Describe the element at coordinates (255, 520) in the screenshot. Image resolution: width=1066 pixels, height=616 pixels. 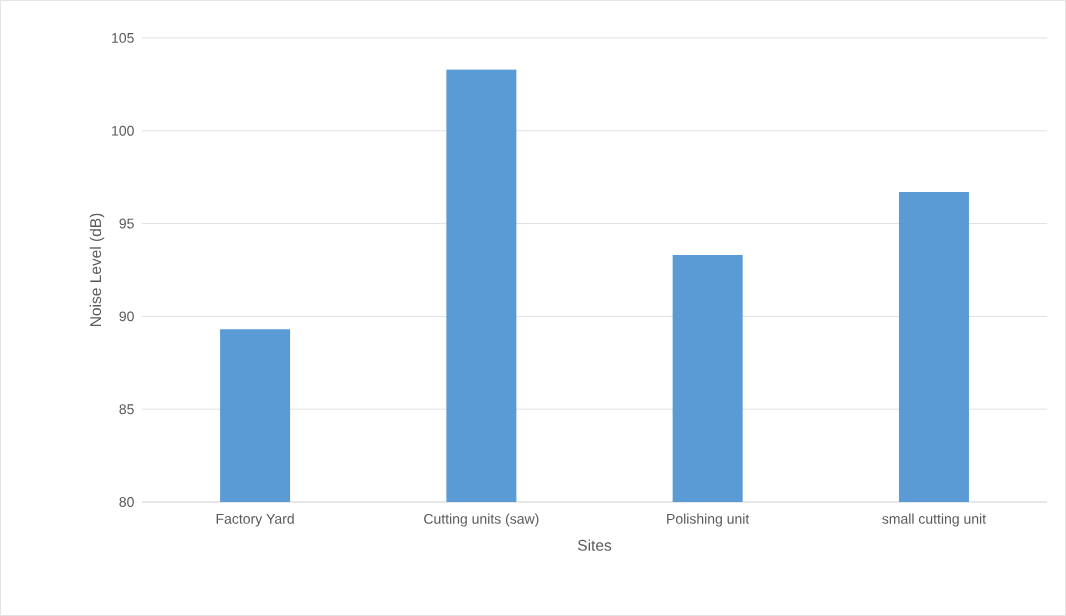
I see `x-tick-label: Factory Yard` at that location.